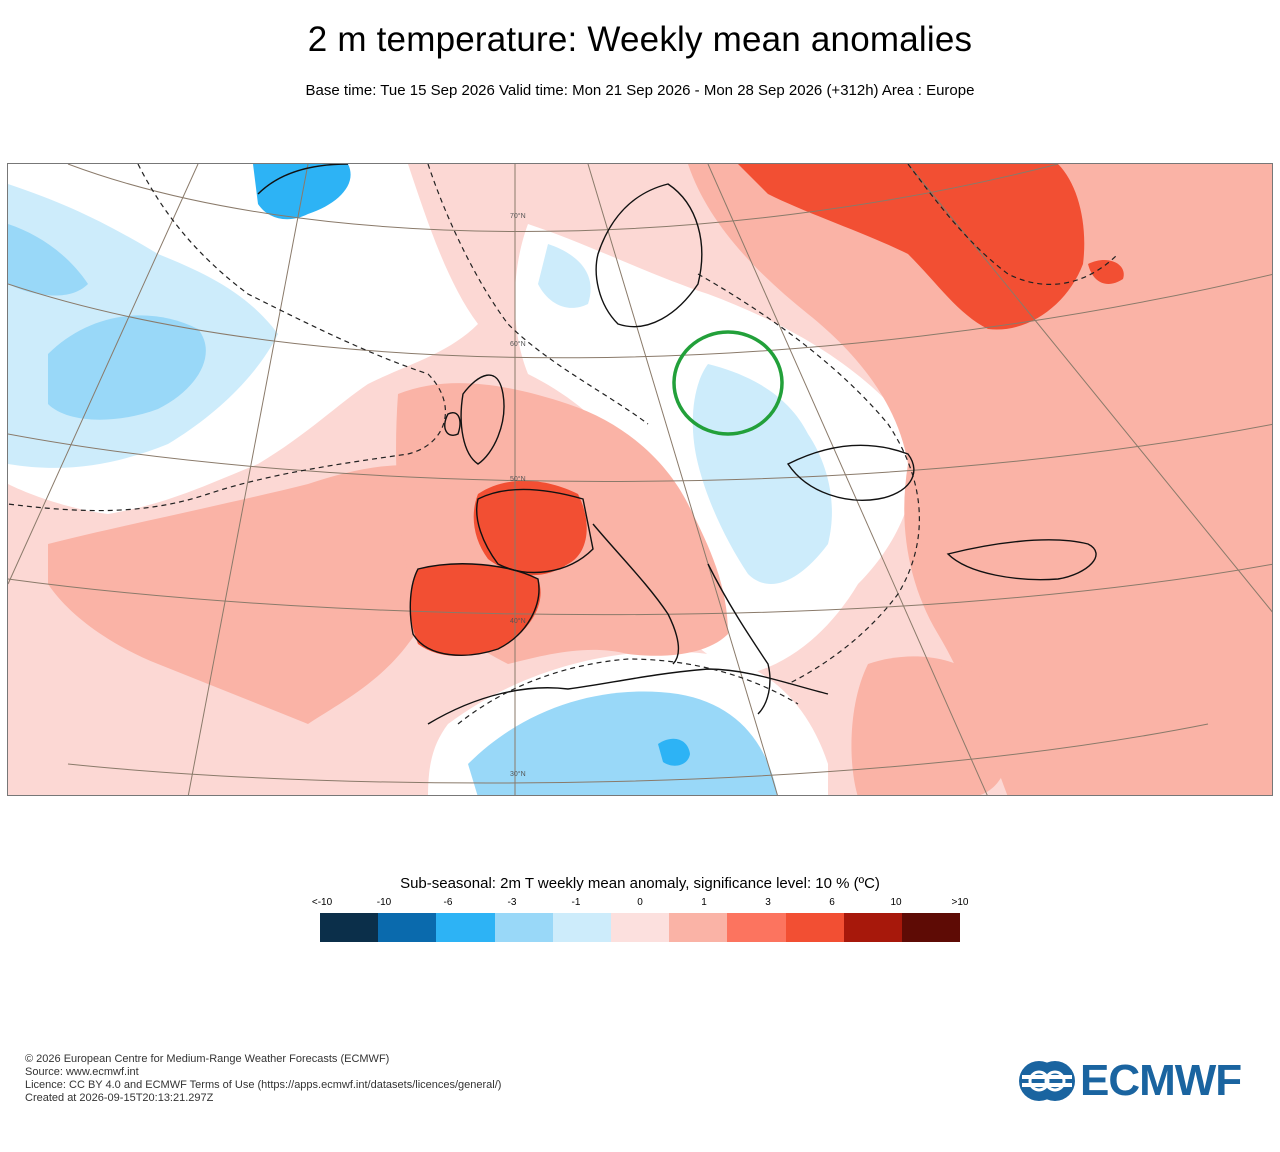  Describe the element at coordinates (896, 902) in the screenshot. I see `legend-tick: 10` at that location.